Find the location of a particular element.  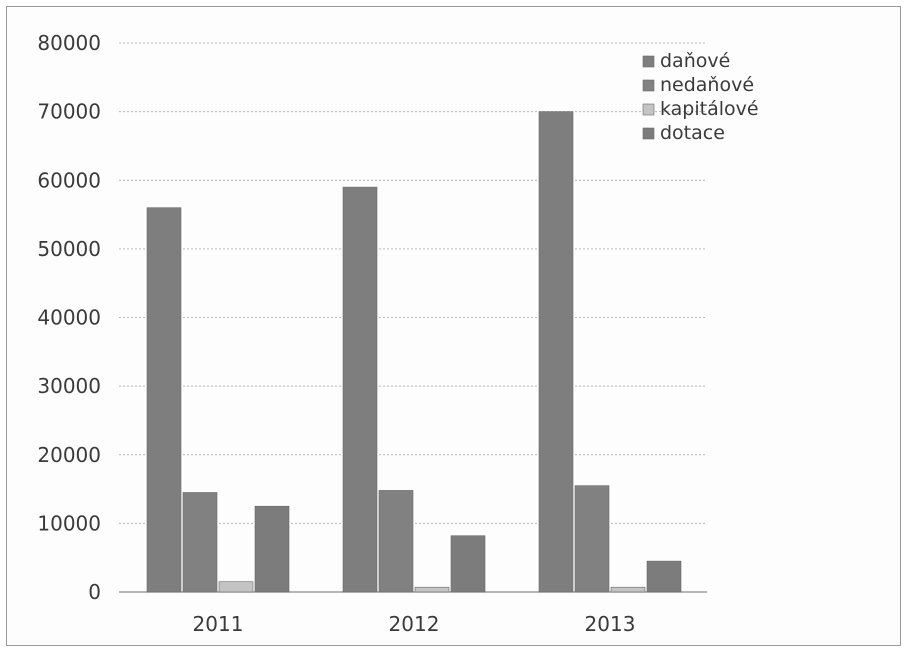

y-tick-label: 40000 is located at coordinates (69, 318).